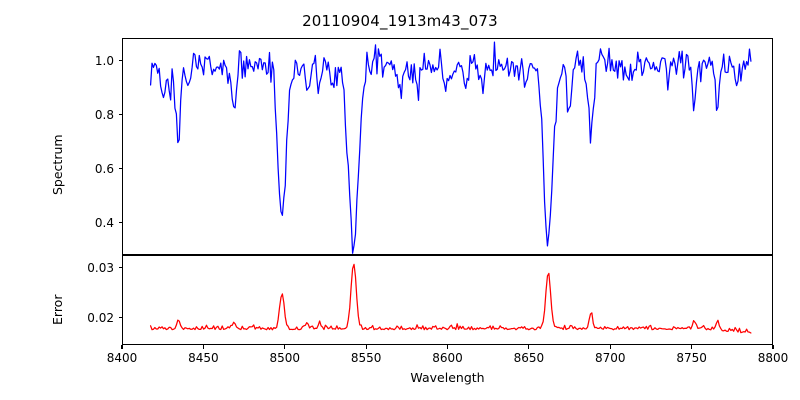 Image resolution: width=800 pixels, height=400 pixels. I want to click on spectrum-y-tick-label: 0.8, so click(104, 114).